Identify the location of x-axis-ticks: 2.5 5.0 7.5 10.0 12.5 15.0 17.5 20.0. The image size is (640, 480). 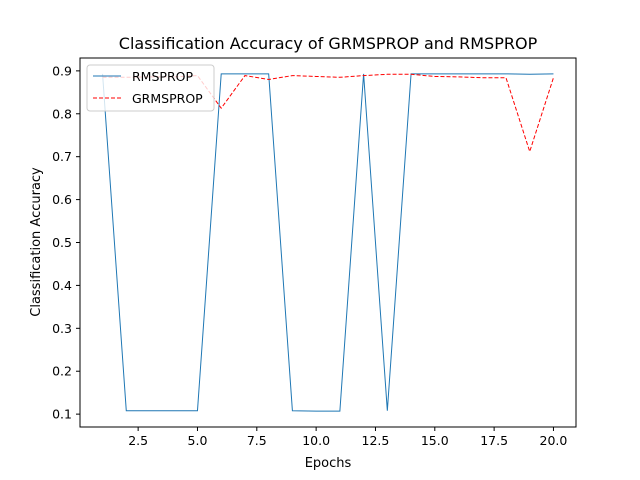
(347, 437).